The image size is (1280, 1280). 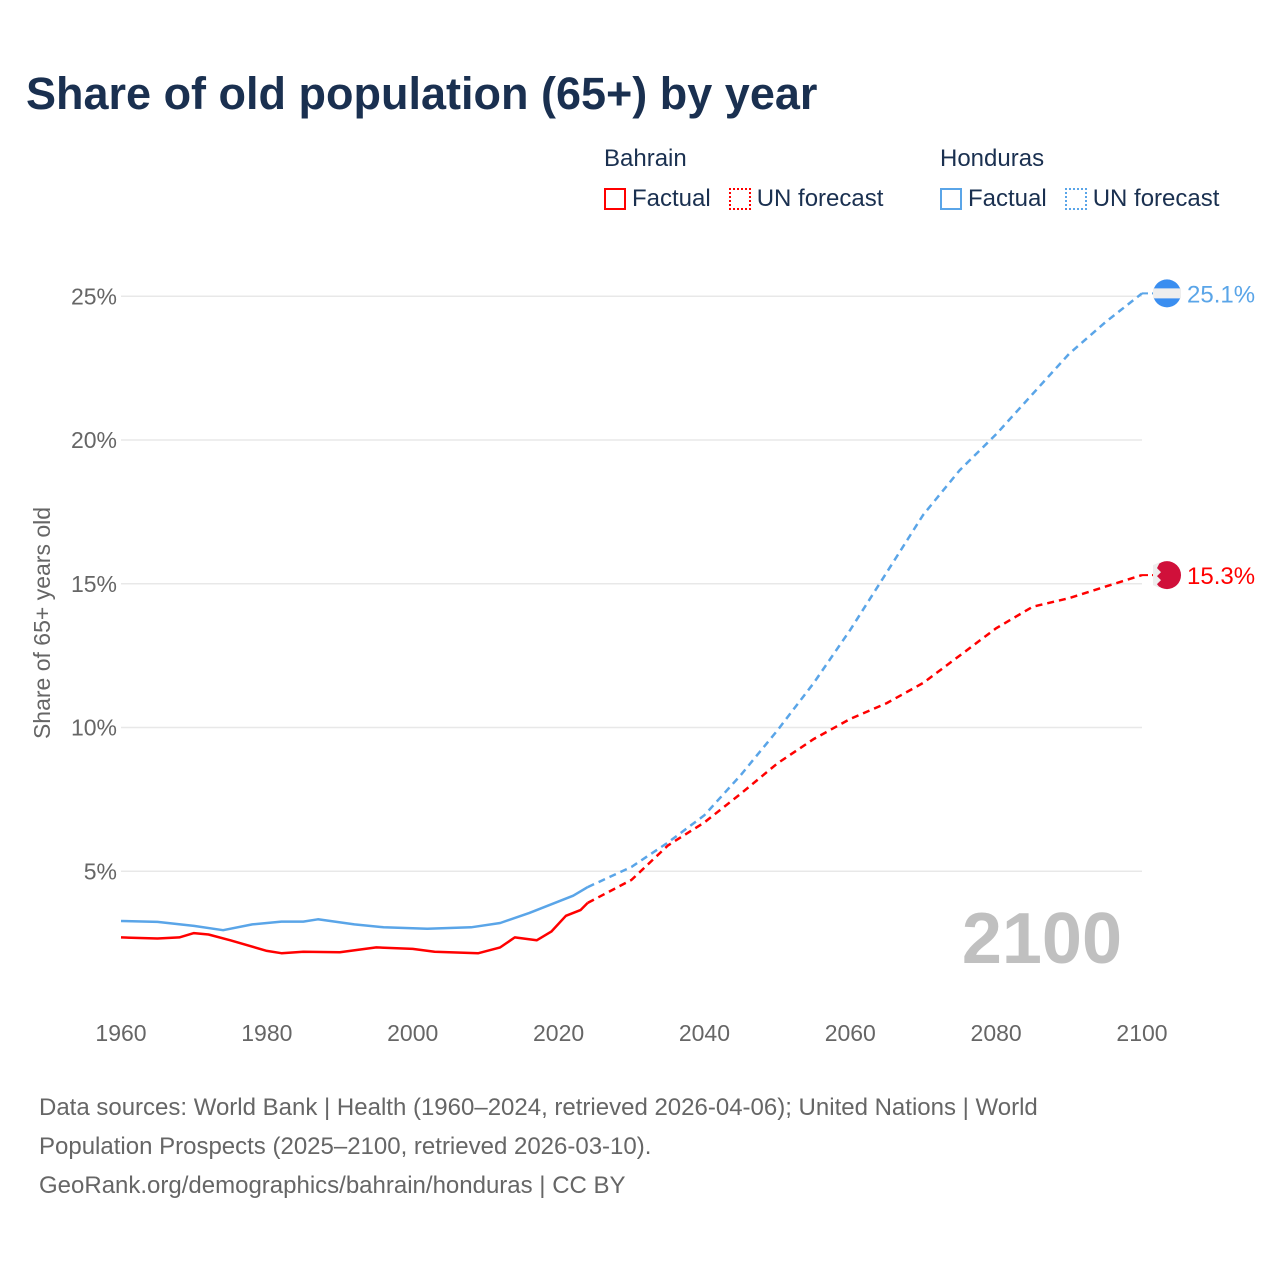 I want to click on bahrain-flag-icon, so click(x=1167, y=575).